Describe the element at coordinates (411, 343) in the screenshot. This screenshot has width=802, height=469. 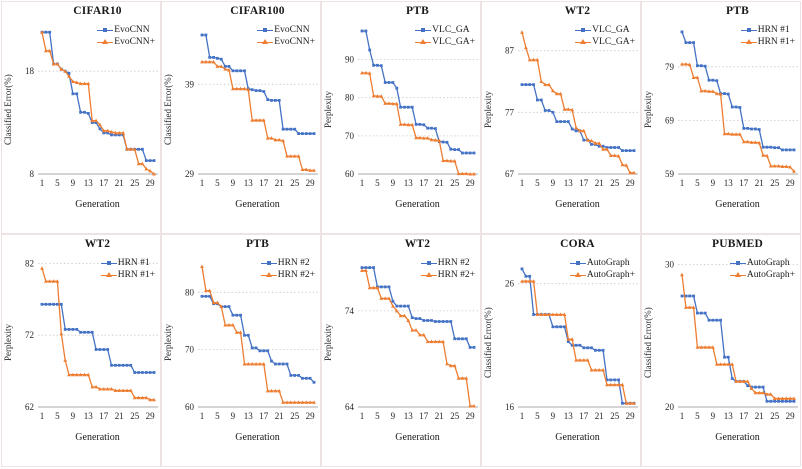
I see `plot-area: 64 74 1 5 9 13 17 21 25 29` at that location.